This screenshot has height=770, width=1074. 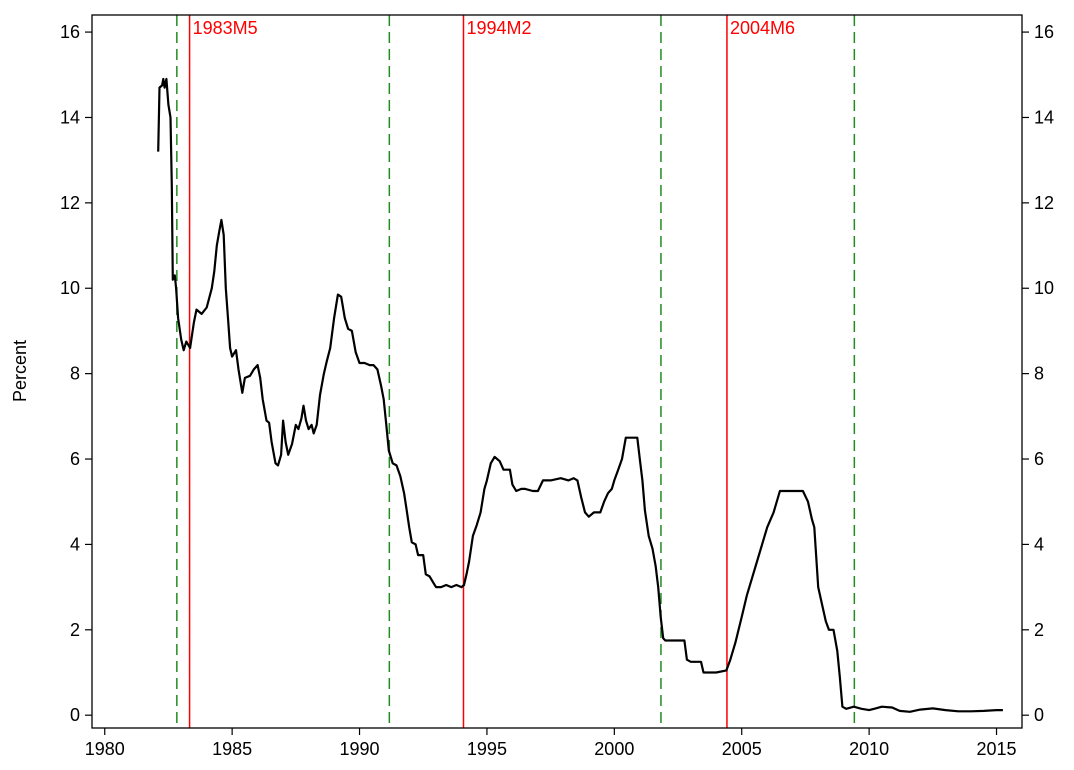 What do you see at coordinates (1039, 374) in the screenshot?
I see `y-tick-label-right: 8` at bounding box center [1039, 374].